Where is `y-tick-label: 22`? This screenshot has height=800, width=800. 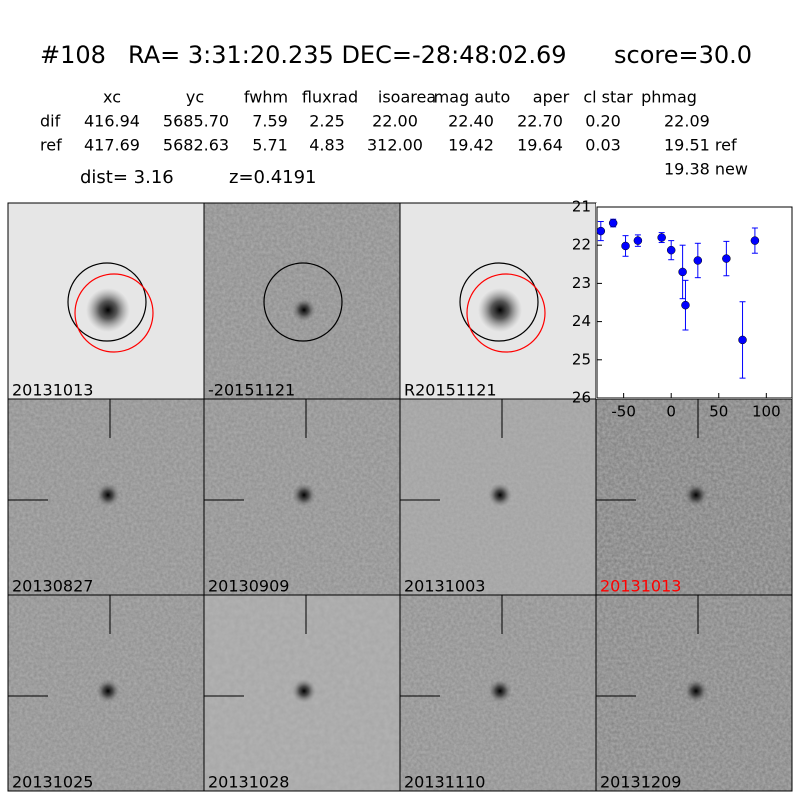 y-tick-label: 22 is located at coordinates (581, 245).